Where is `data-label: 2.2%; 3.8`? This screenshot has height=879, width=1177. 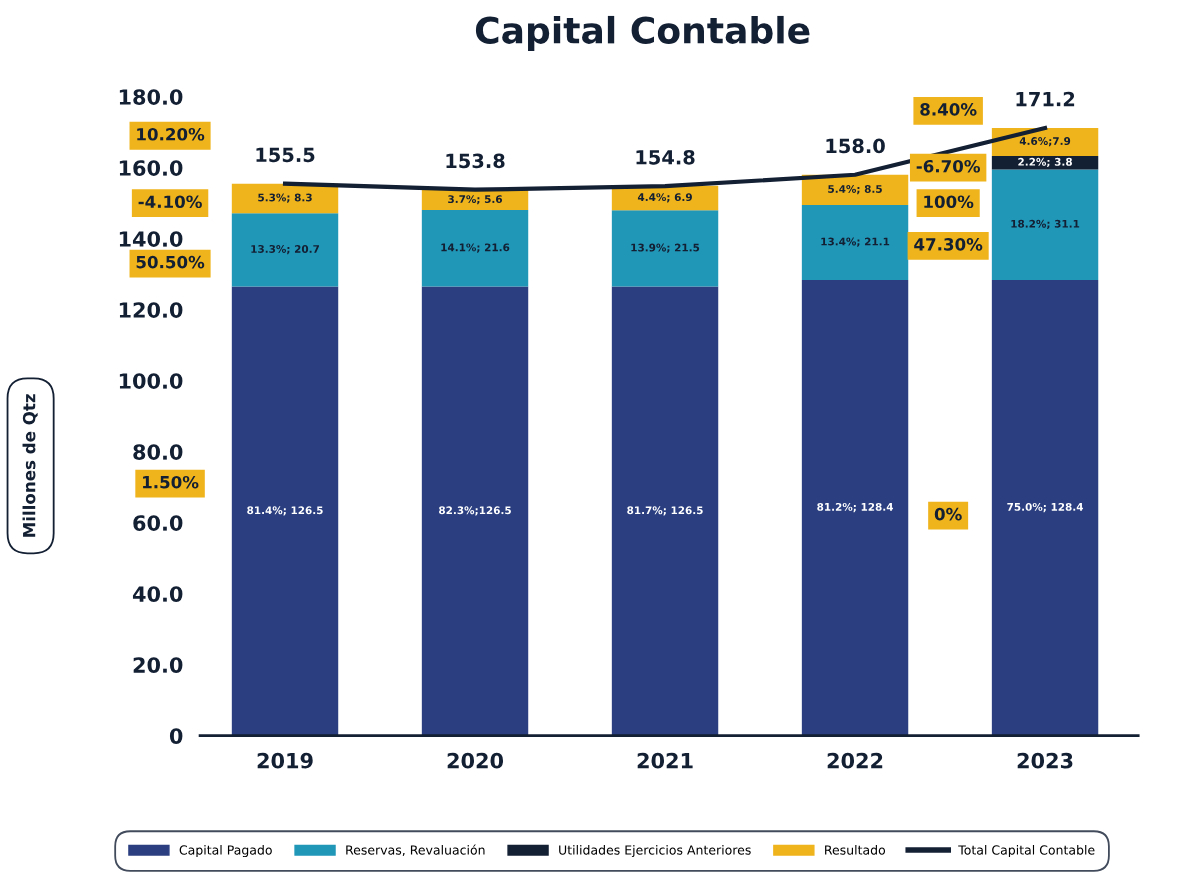
data-label: 2.2%; 3.8 is located at coordinates (1045, 162).